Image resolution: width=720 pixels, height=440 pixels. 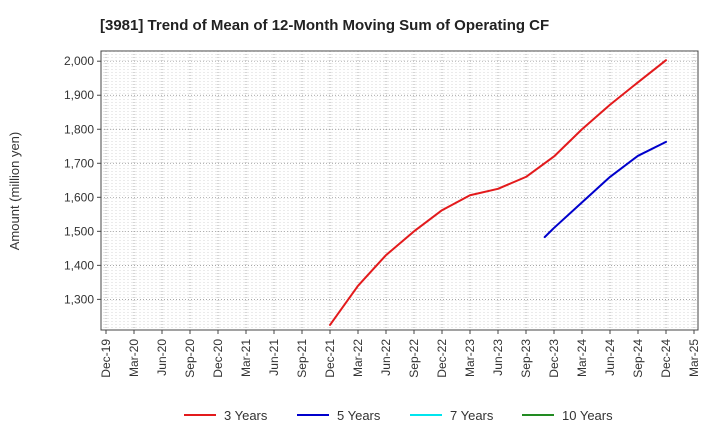 What do you see at coordinates (526, 358) in the screenshot?
I see `x-tick-label: Sep-23` at bounding box center [526, 358].